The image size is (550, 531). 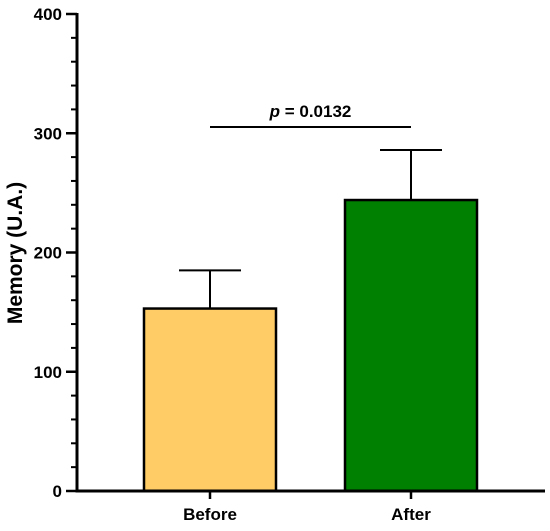 What do you see at coordinates (15, 253) in the screenshot?
I see `y-axis-title: Memory (U.A.)` at bounding box center [15, 253].